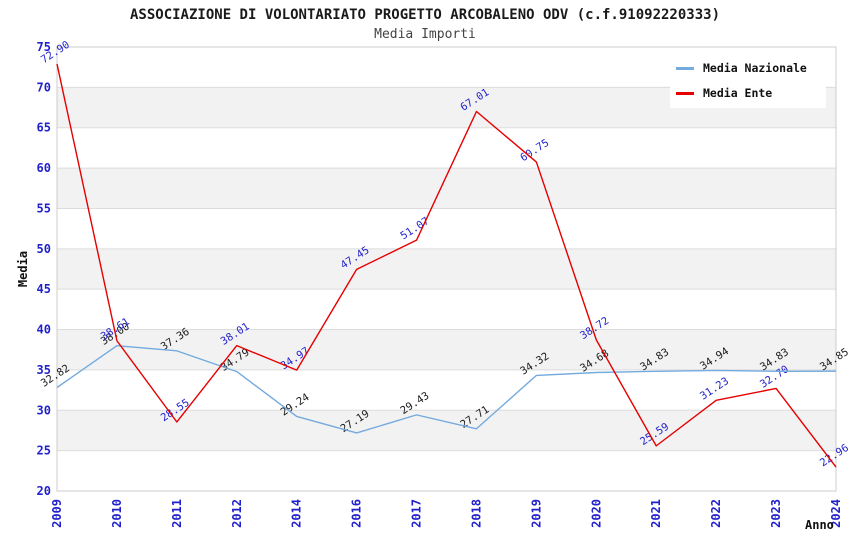 The image size is (850, 550). What do you see at coordinates (738, 93) in the screenshot?
I see `legend-label: Media Ente` at bounding box center [738, 93].